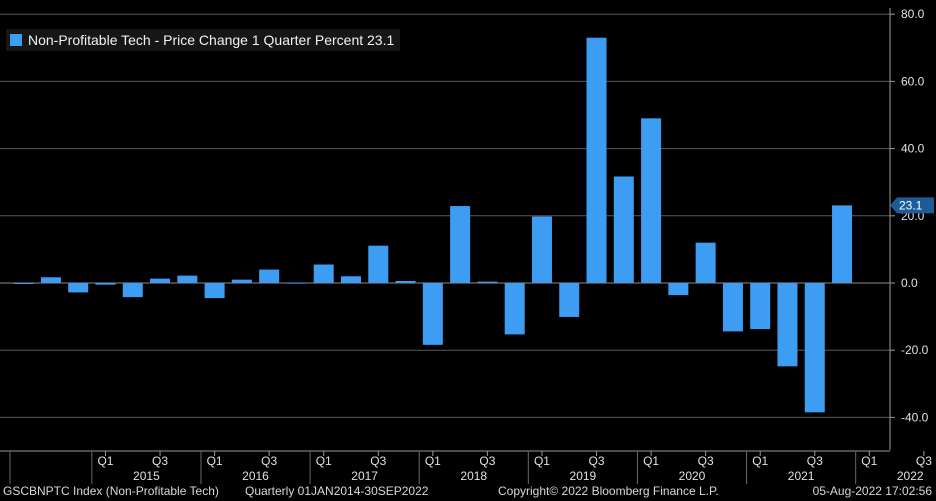 The width and height of the screenshot is (936, 501). What do you see at coordinates (337, 491) in the screenshot?
I see `footer-range: Quarterly 01JAN2014-30SEP2022` at bounding box center [337, 491].